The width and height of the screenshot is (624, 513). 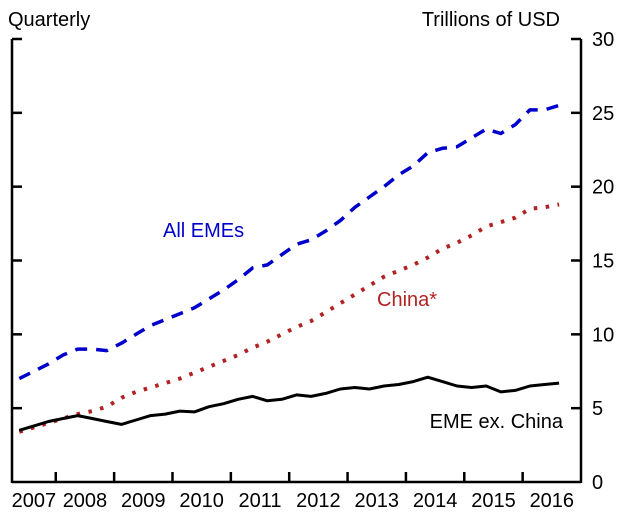 What do you see at coordinates (603, 262) in the screenshot?
I see `y-tick-label: 15` at bounding box center [603, 262].